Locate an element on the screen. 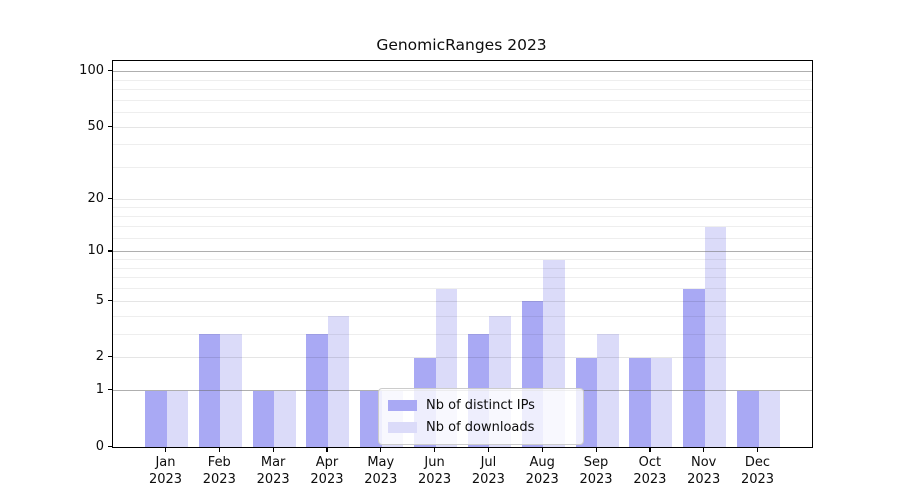  chart-title: GenomicRanges 2023 is located at coordinates (461, 45).